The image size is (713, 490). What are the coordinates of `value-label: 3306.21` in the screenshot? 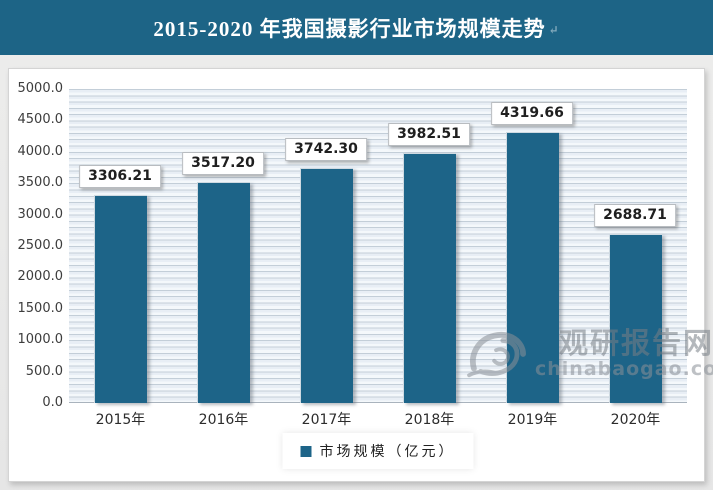 It's located at (120, 176).